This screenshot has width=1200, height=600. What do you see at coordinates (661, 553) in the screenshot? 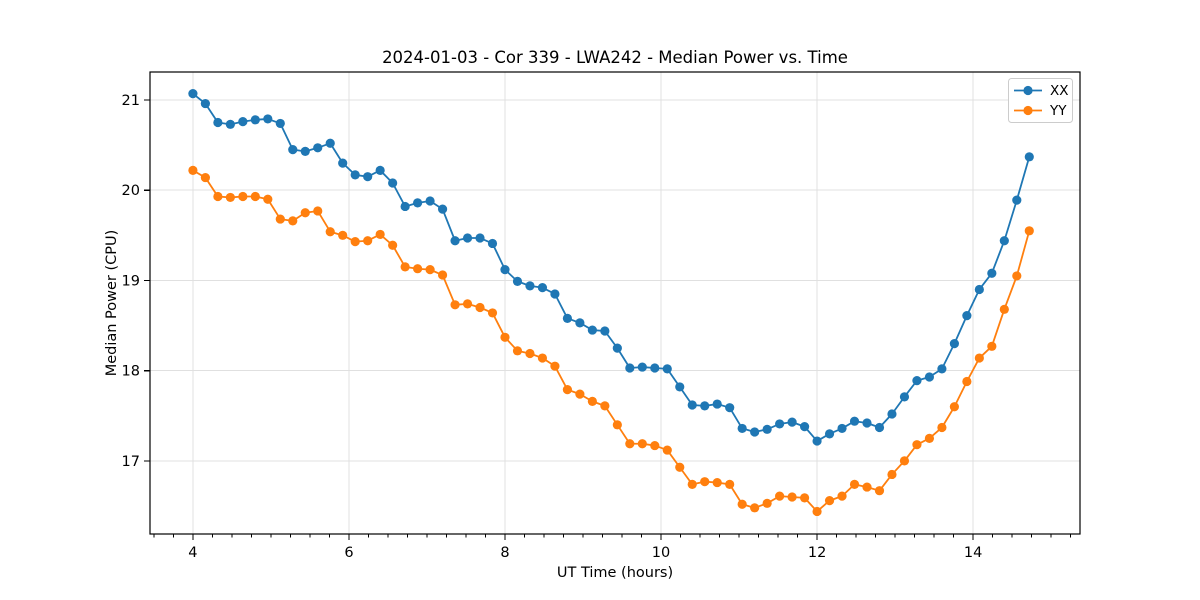
I see `x-tick-label: 10` at bounding box center [661, 553].